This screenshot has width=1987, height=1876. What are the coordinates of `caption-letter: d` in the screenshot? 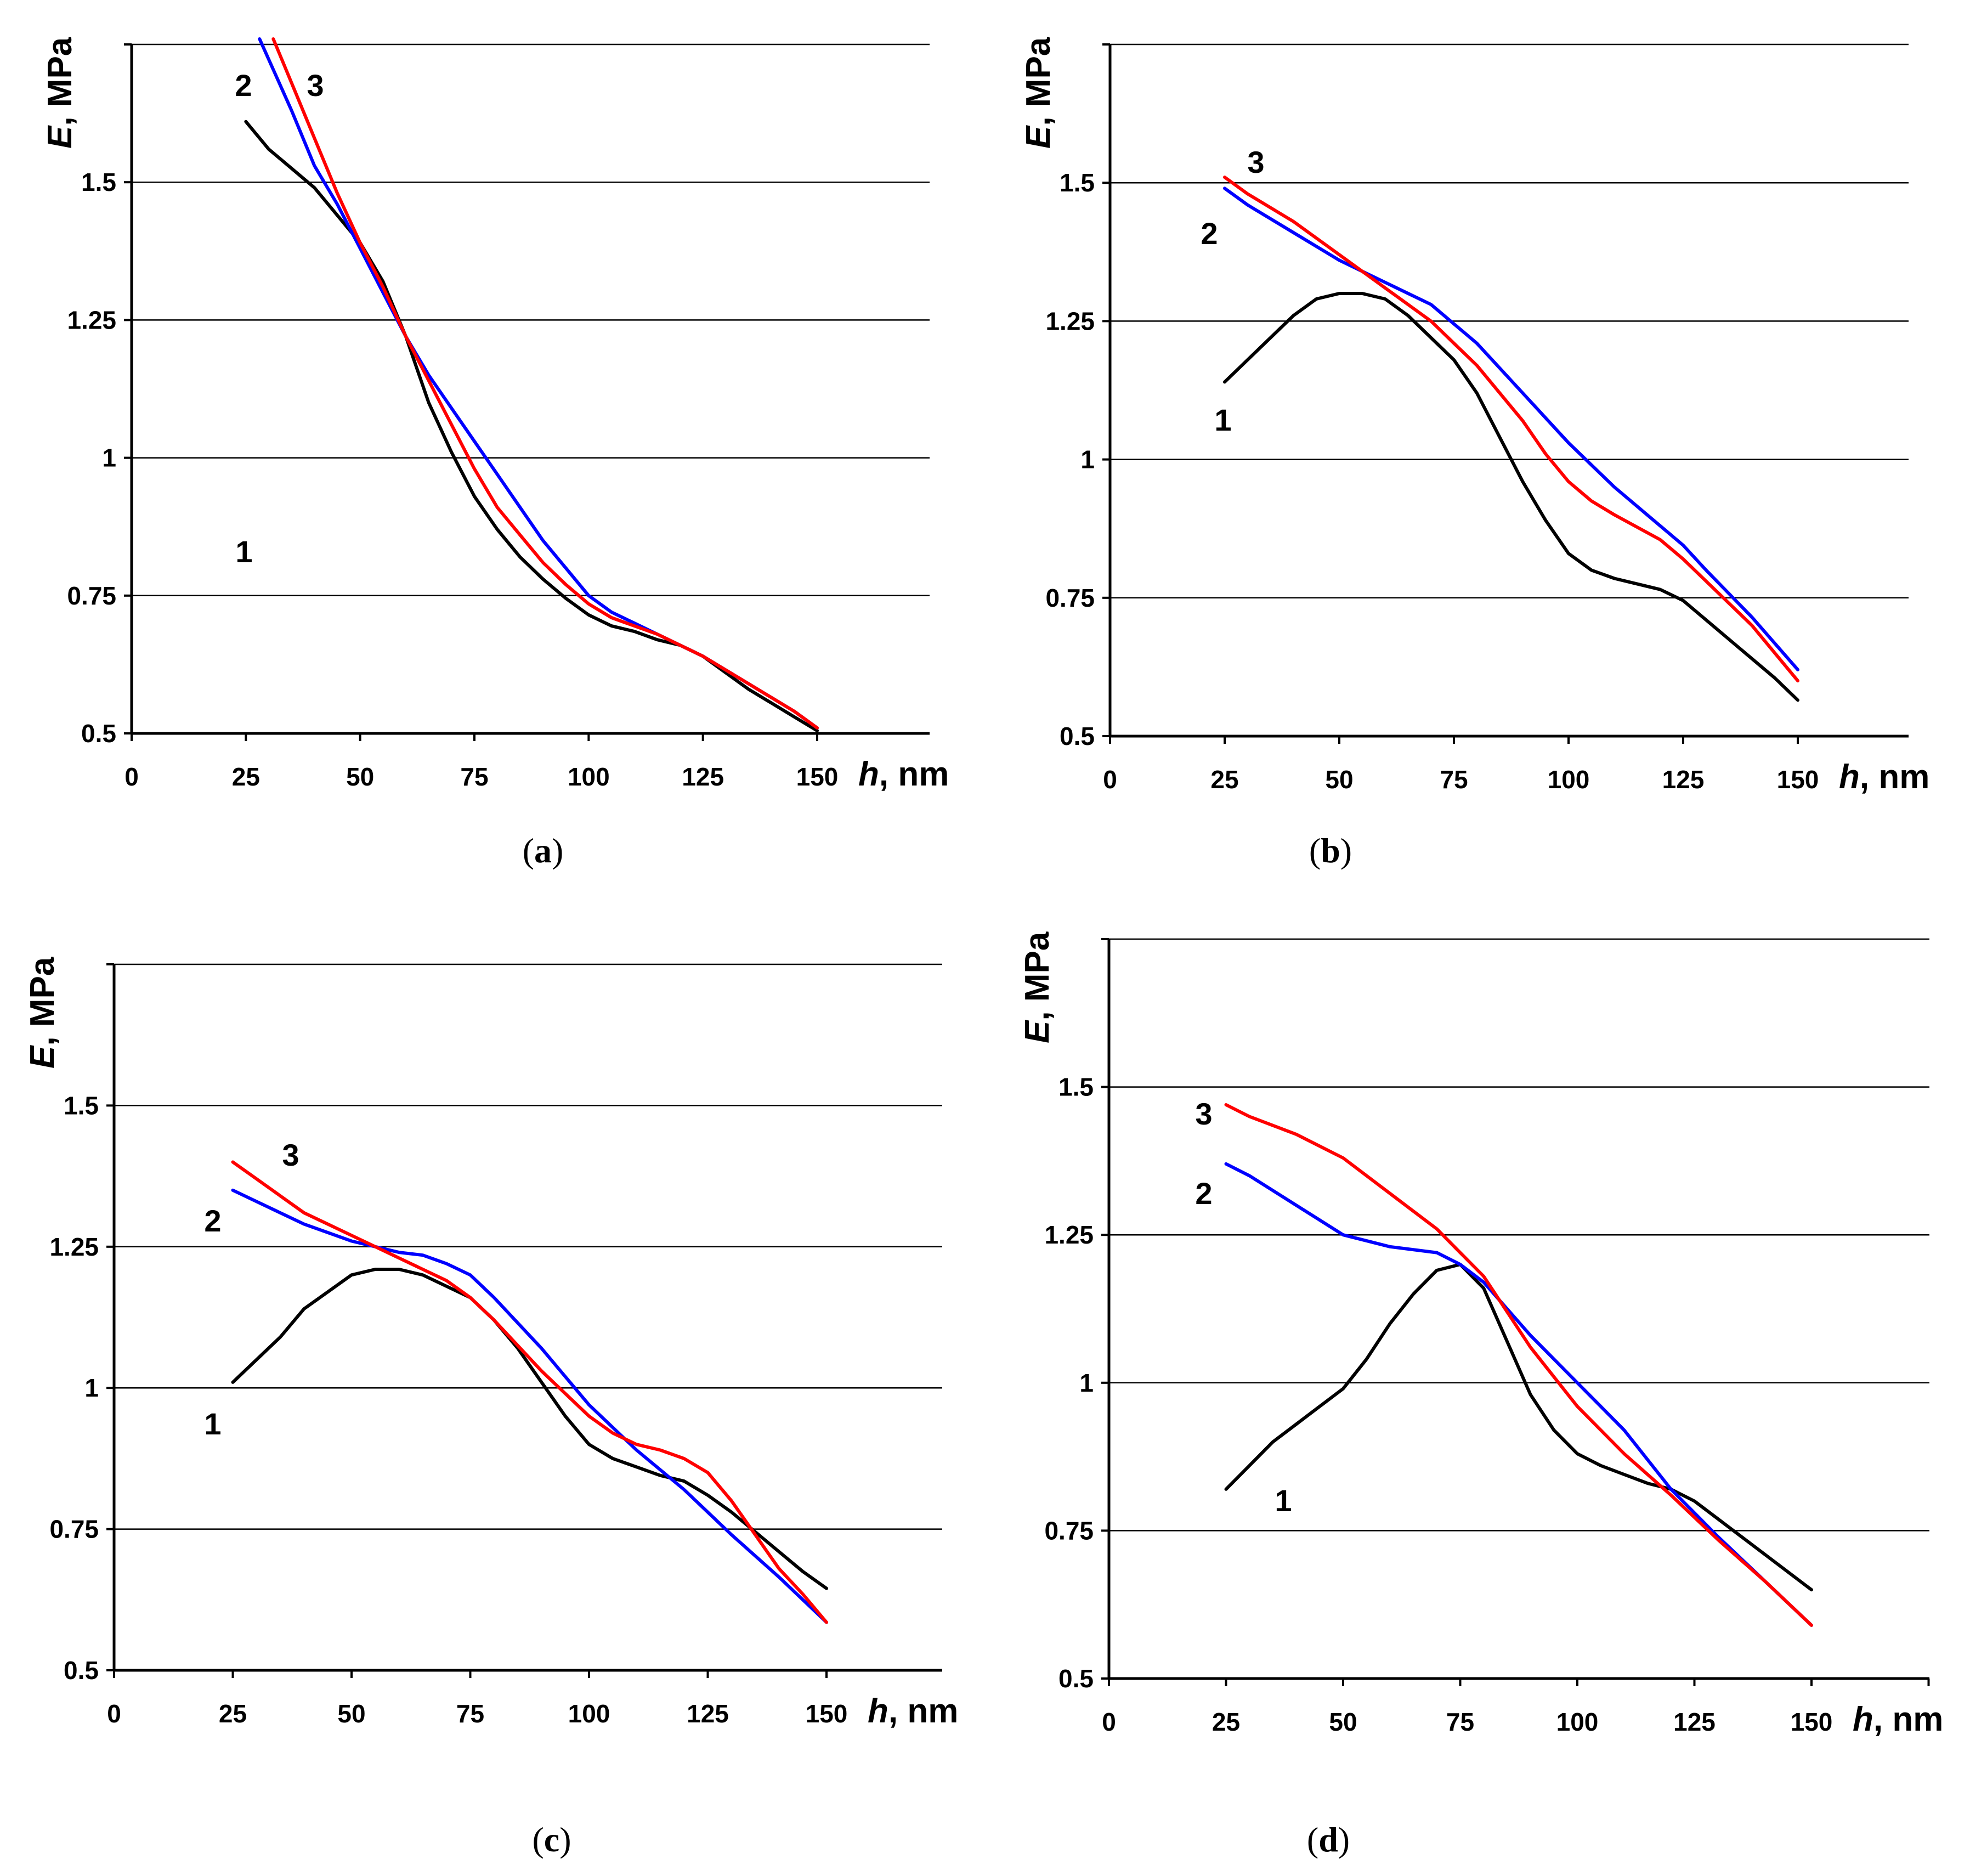 It's located at (1328, 1839).